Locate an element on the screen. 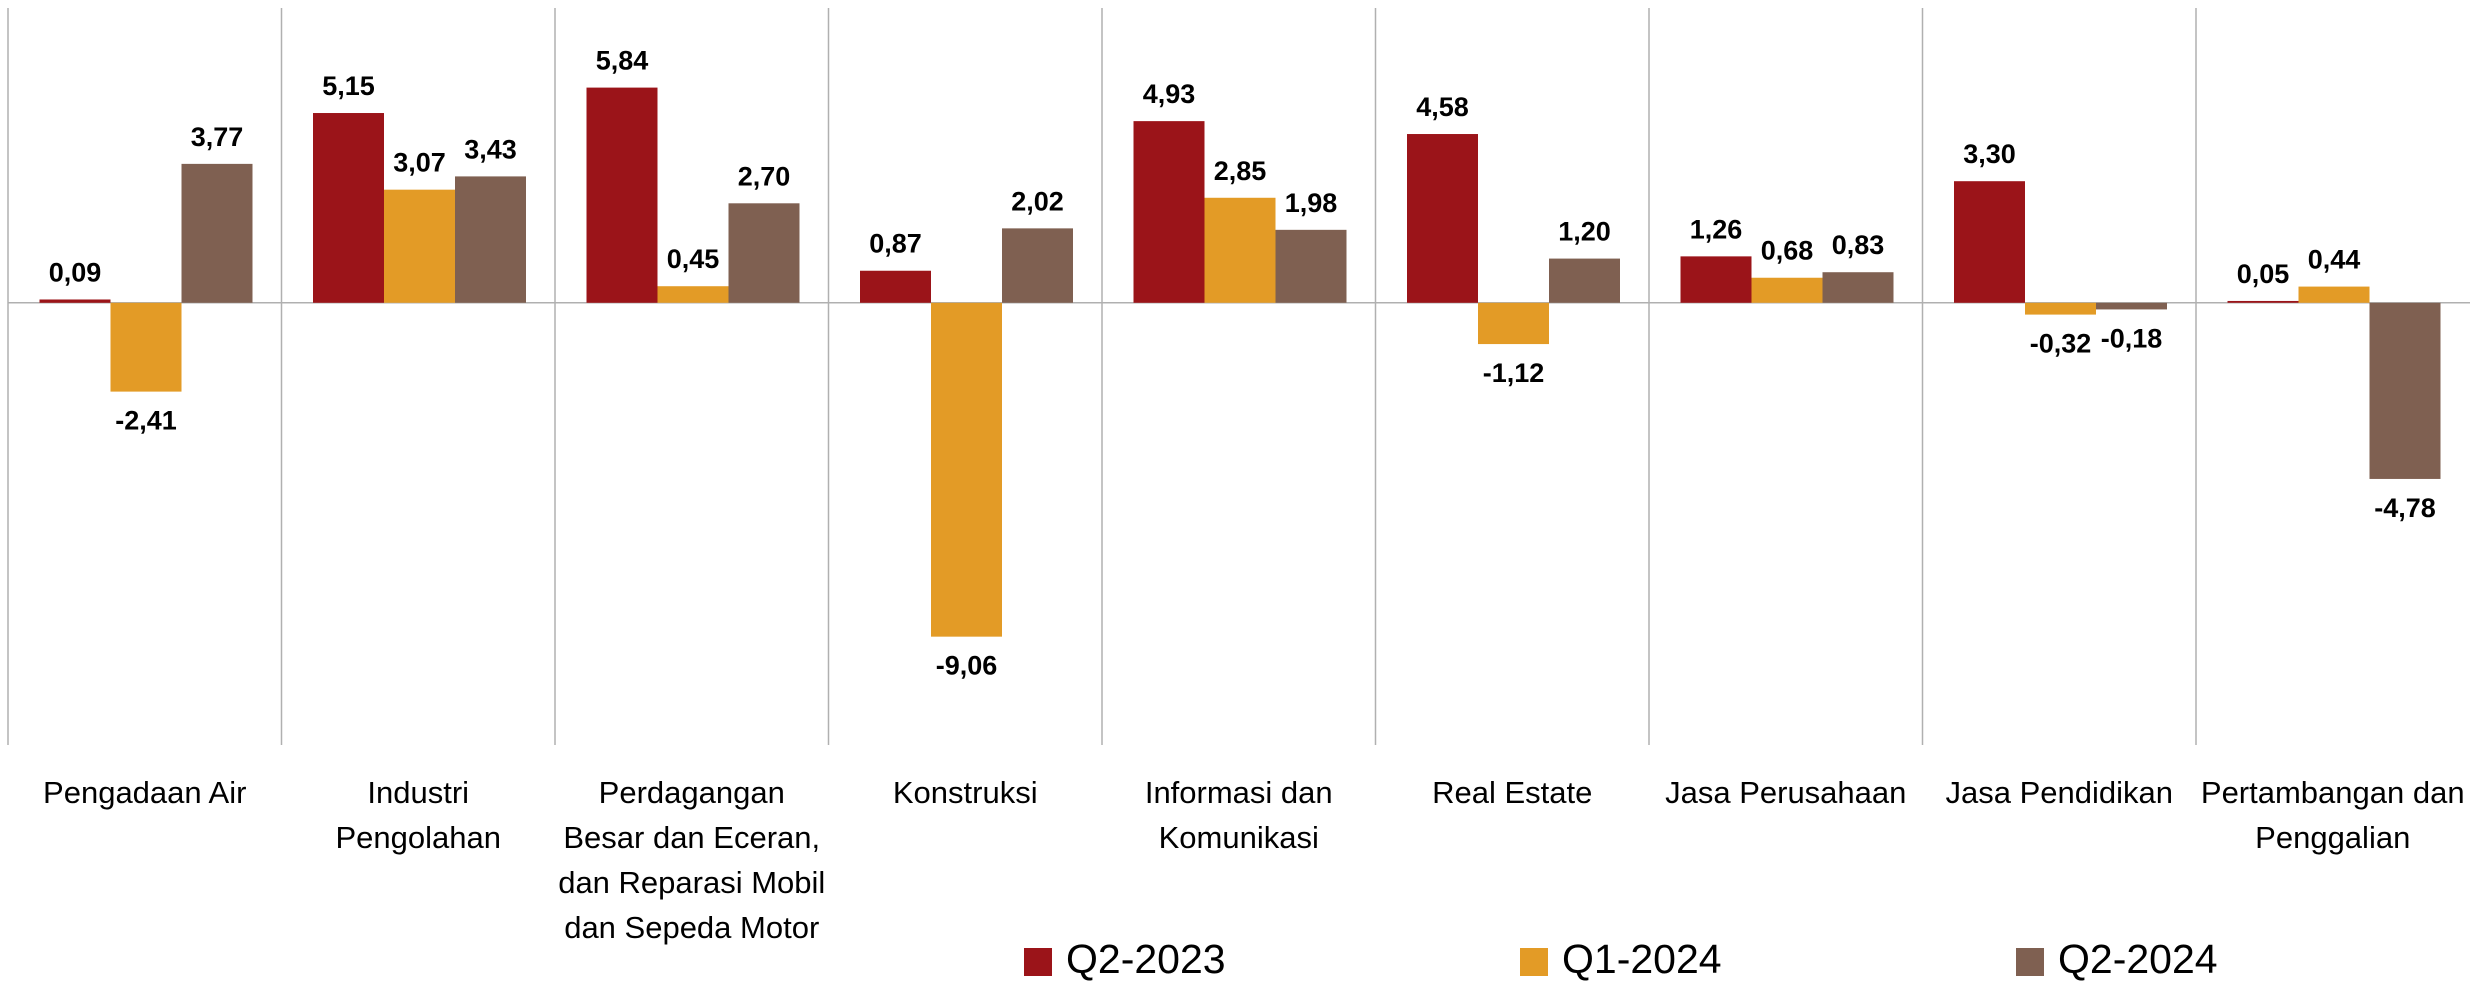  x-tick-label: Konstruksi is located at coordinates (965, 792).